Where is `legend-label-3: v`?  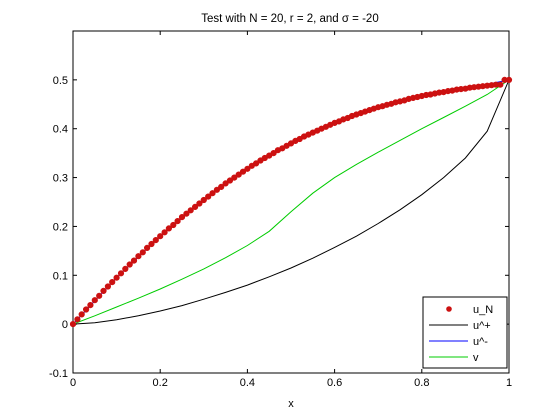 legend-label-3: v is located at coordinates (476, 358).